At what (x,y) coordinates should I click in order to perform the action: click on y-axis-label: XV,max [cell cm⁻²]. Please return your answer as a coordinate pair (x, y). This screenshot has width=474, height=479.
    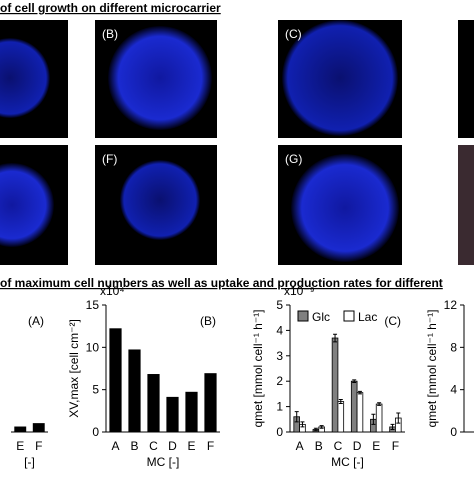
    Looking at the image, I should click on (74, 368).